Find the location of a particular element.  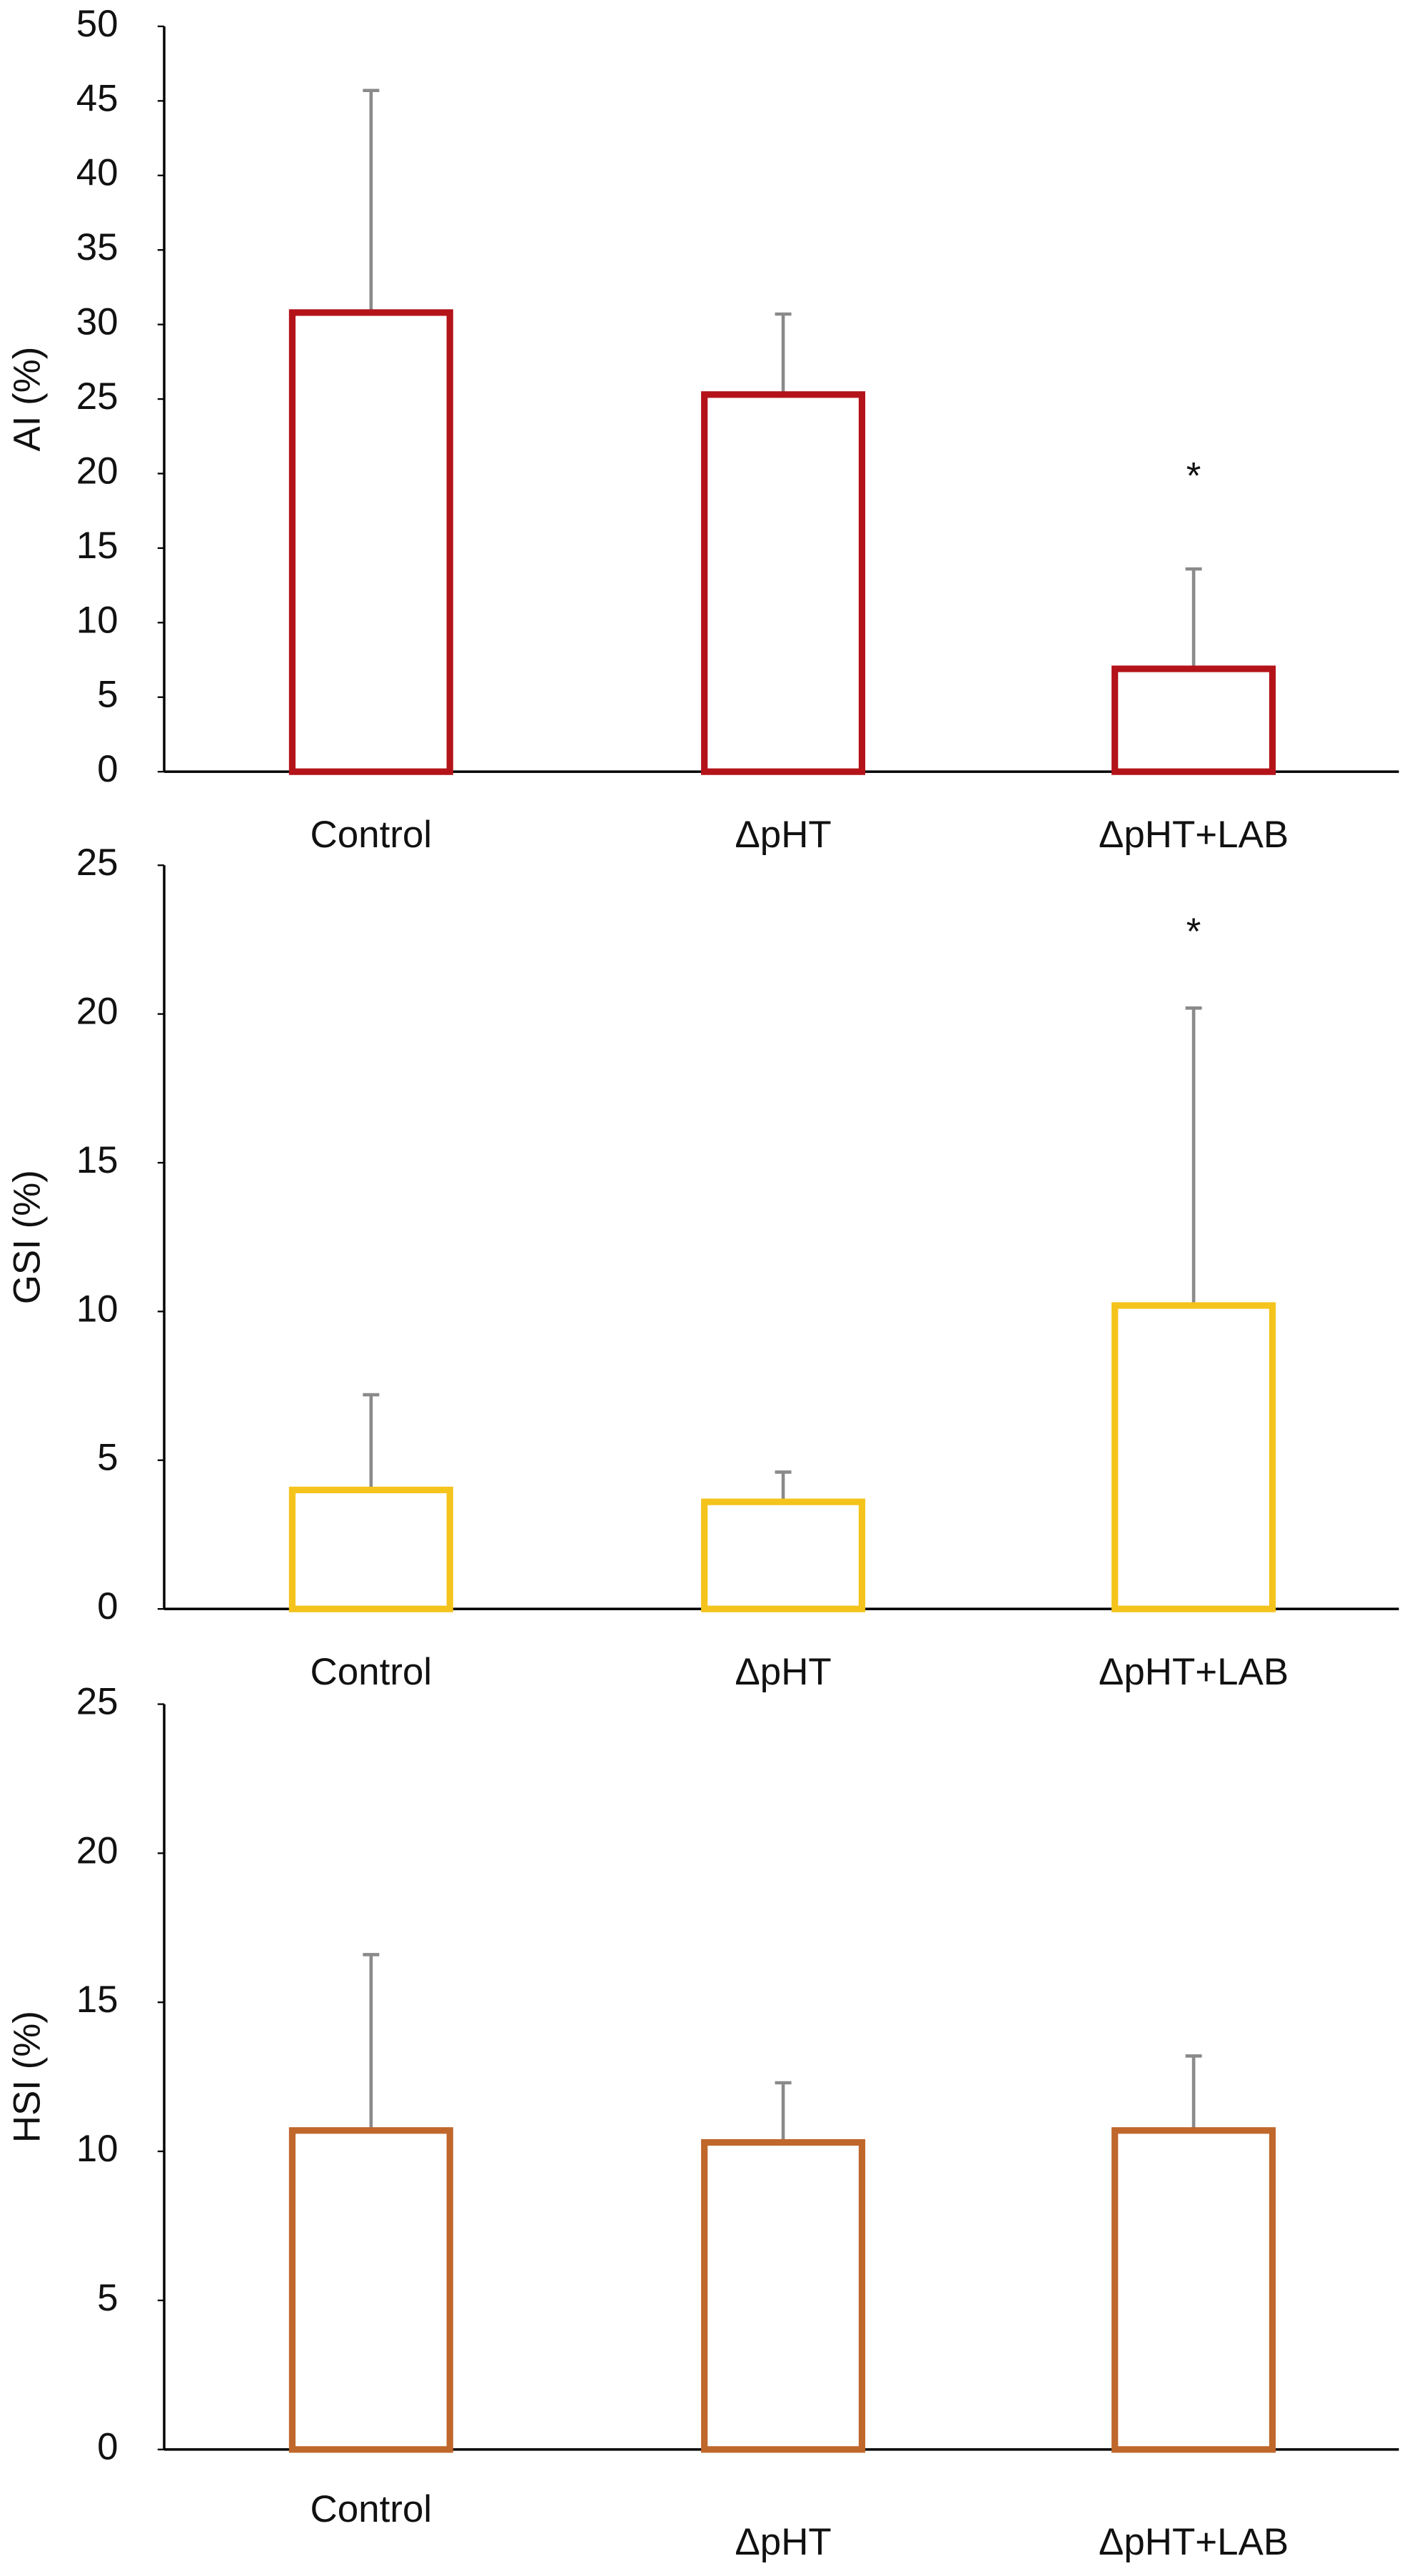

y-axis-title: HSI (%) is located at coordinates (27, 2077).